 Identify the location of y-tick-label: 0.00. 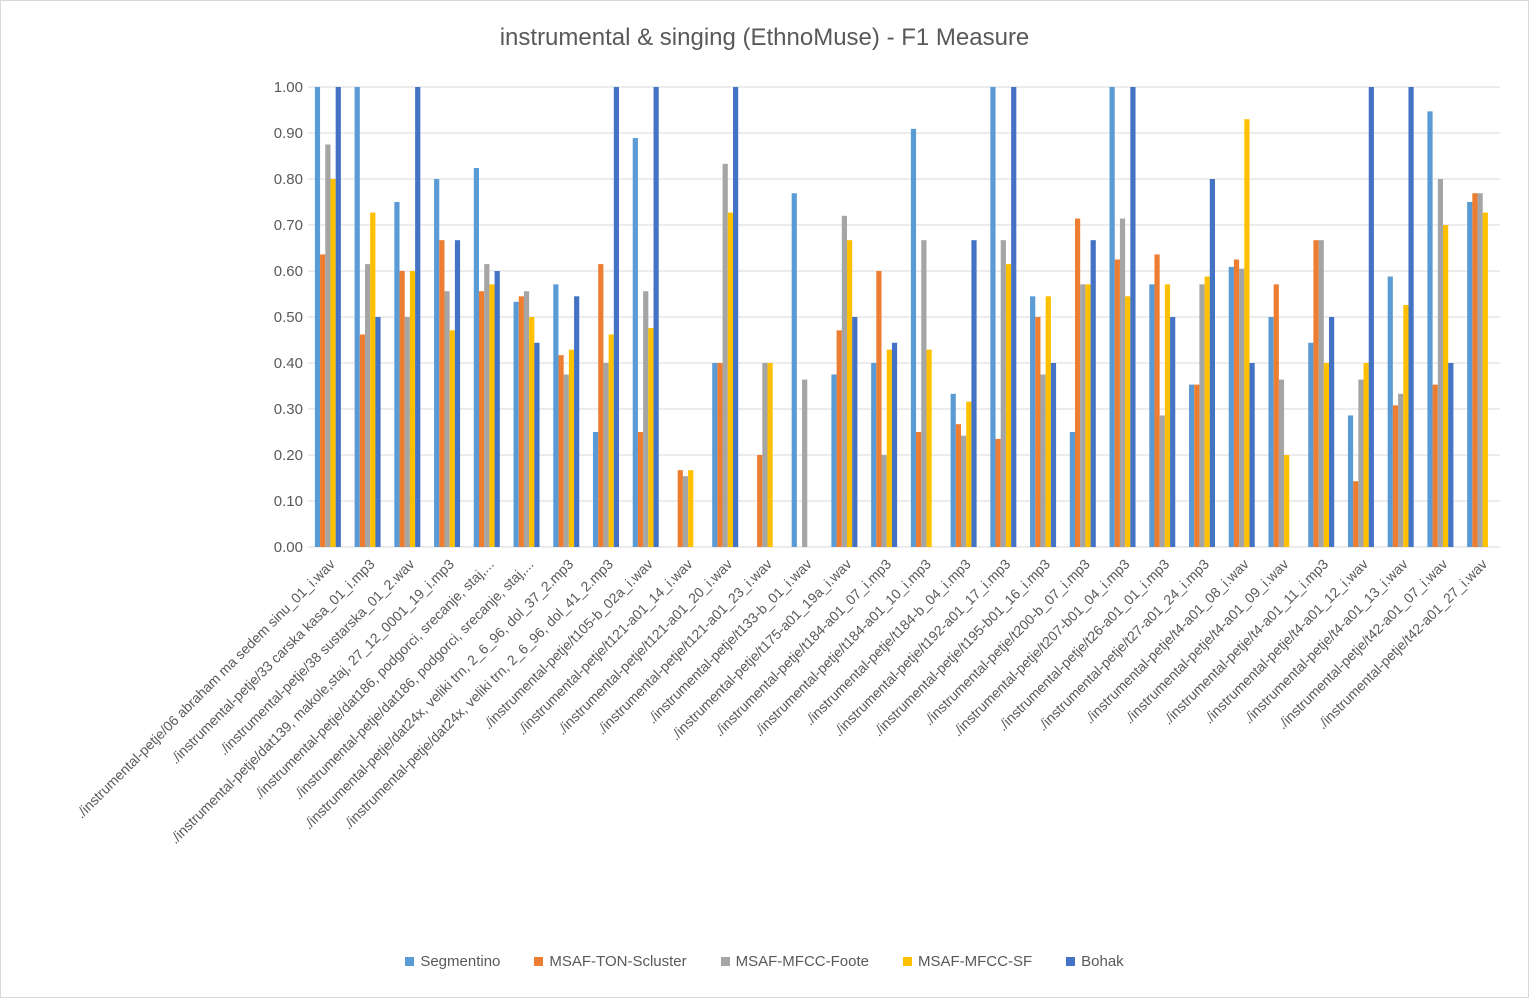
(288, 547).